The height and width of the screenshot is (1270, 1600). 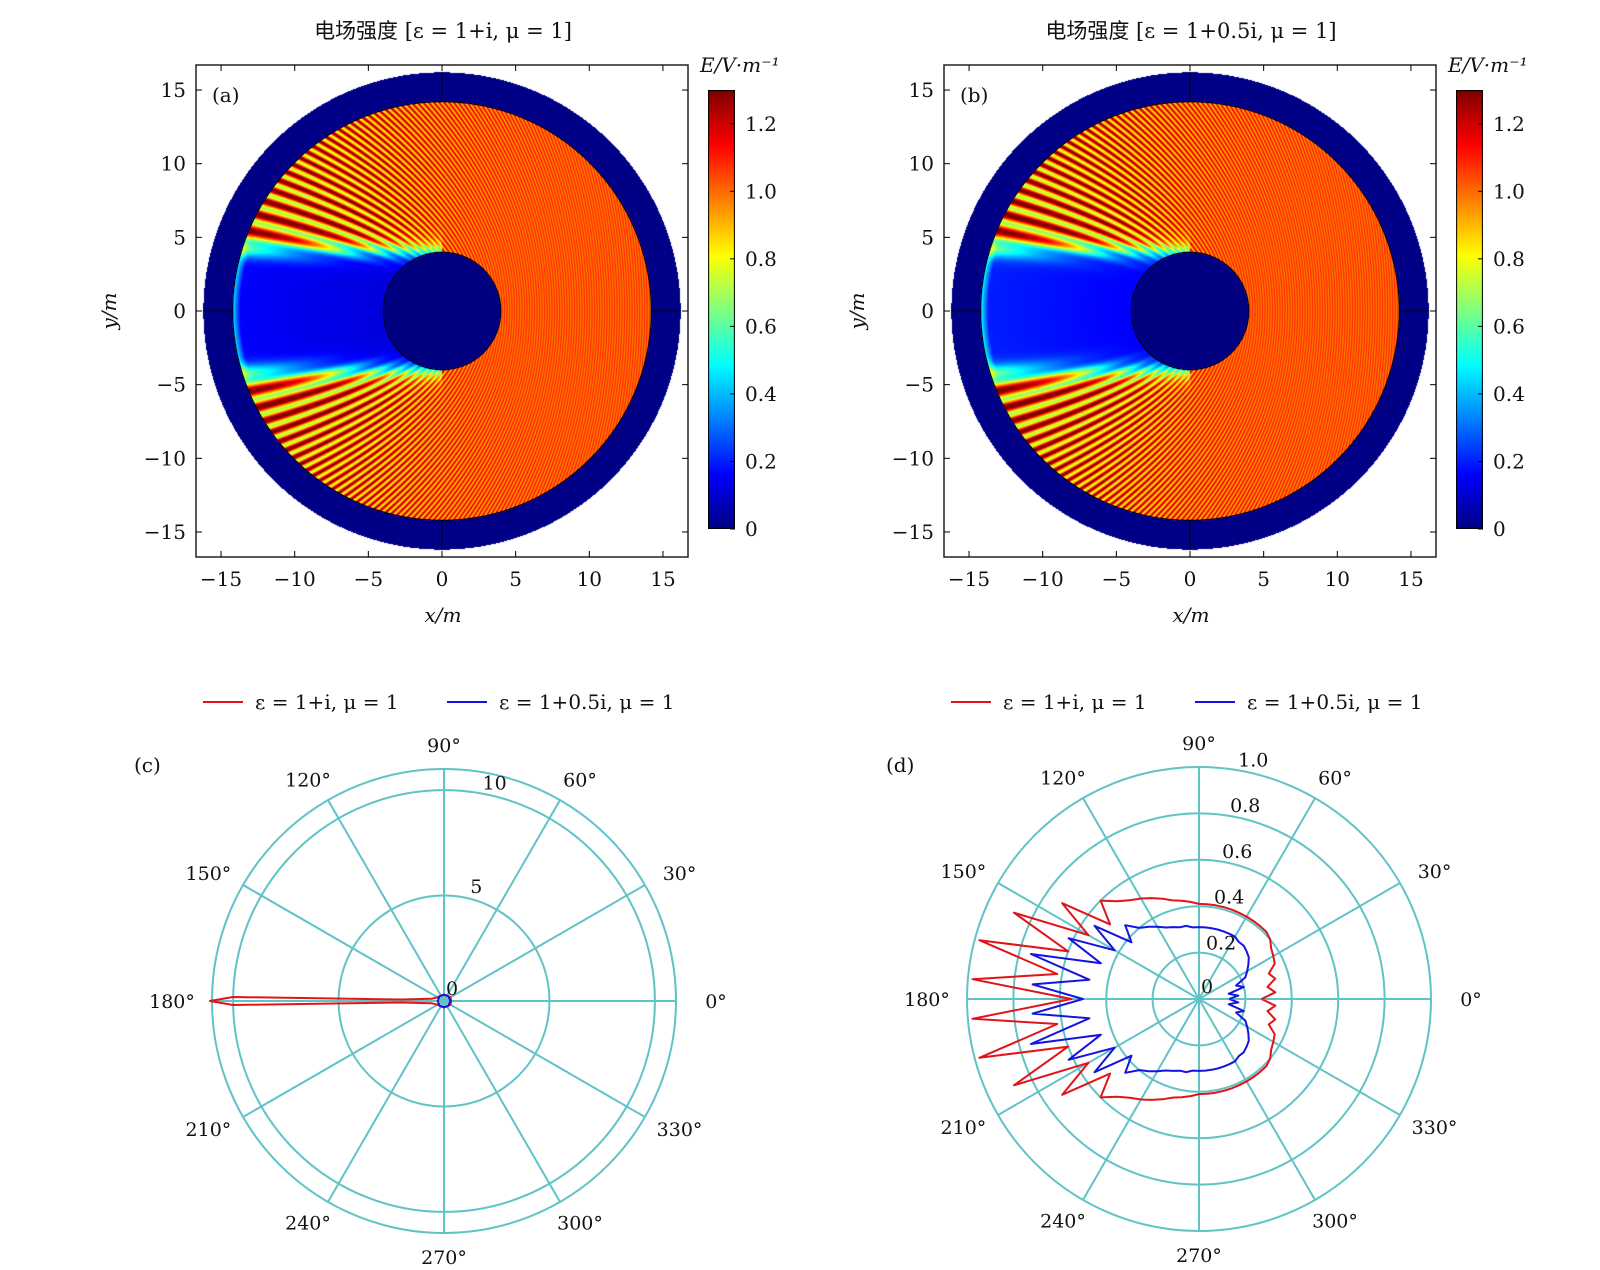 I want to click on panel-b-xtick-label: 5, so click(x=1263, y=579).